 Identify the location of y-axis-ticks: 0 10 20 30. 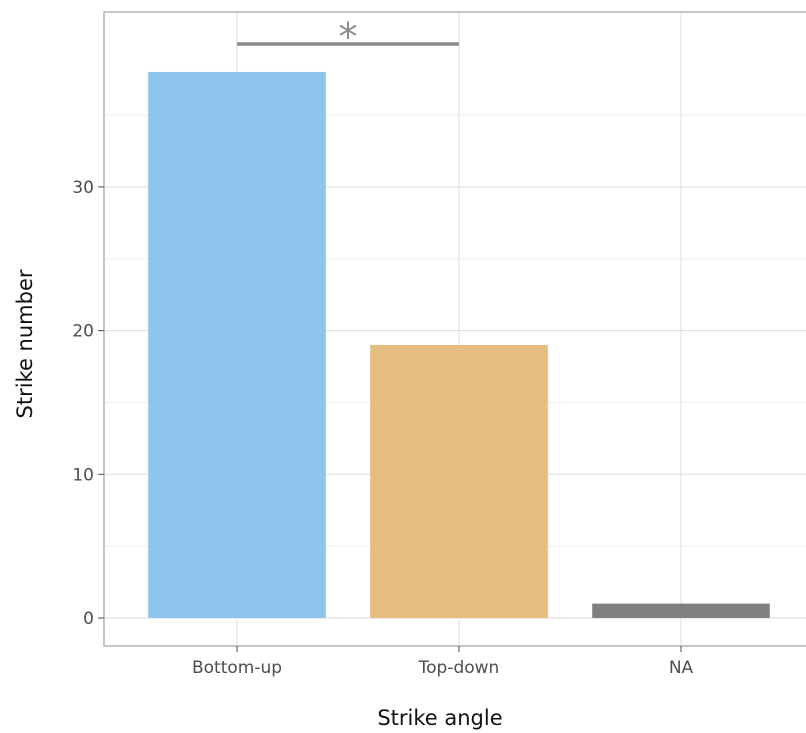
(88, 403).